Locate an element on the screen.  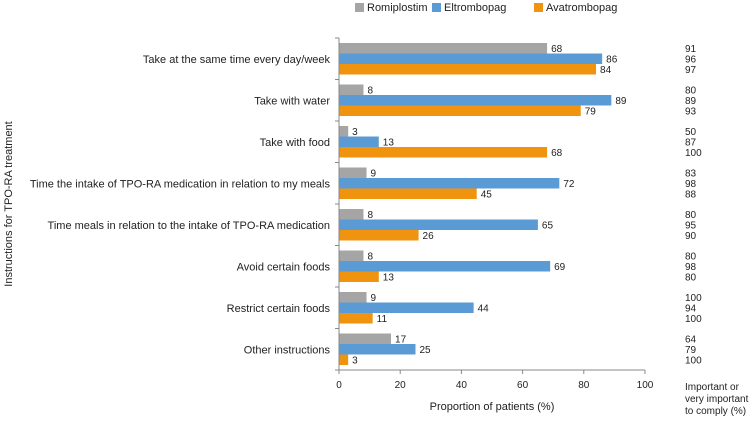
x-tick-label: 20 is located at coordinates (401, 385).